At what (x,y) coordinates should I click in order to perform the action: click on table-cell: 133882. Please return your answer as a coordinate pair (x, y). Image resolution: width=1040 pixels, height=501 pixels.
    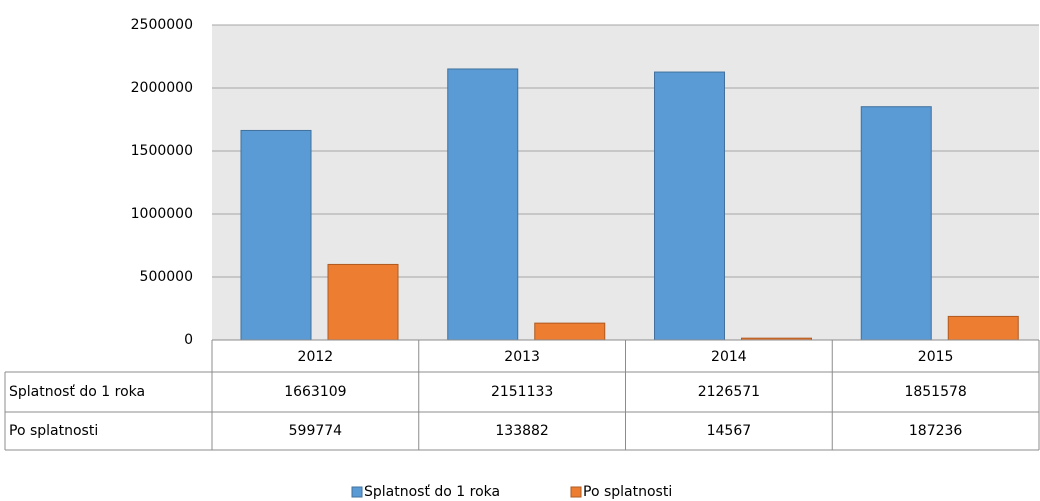
    Looking at the image, I should click on (521, 431).